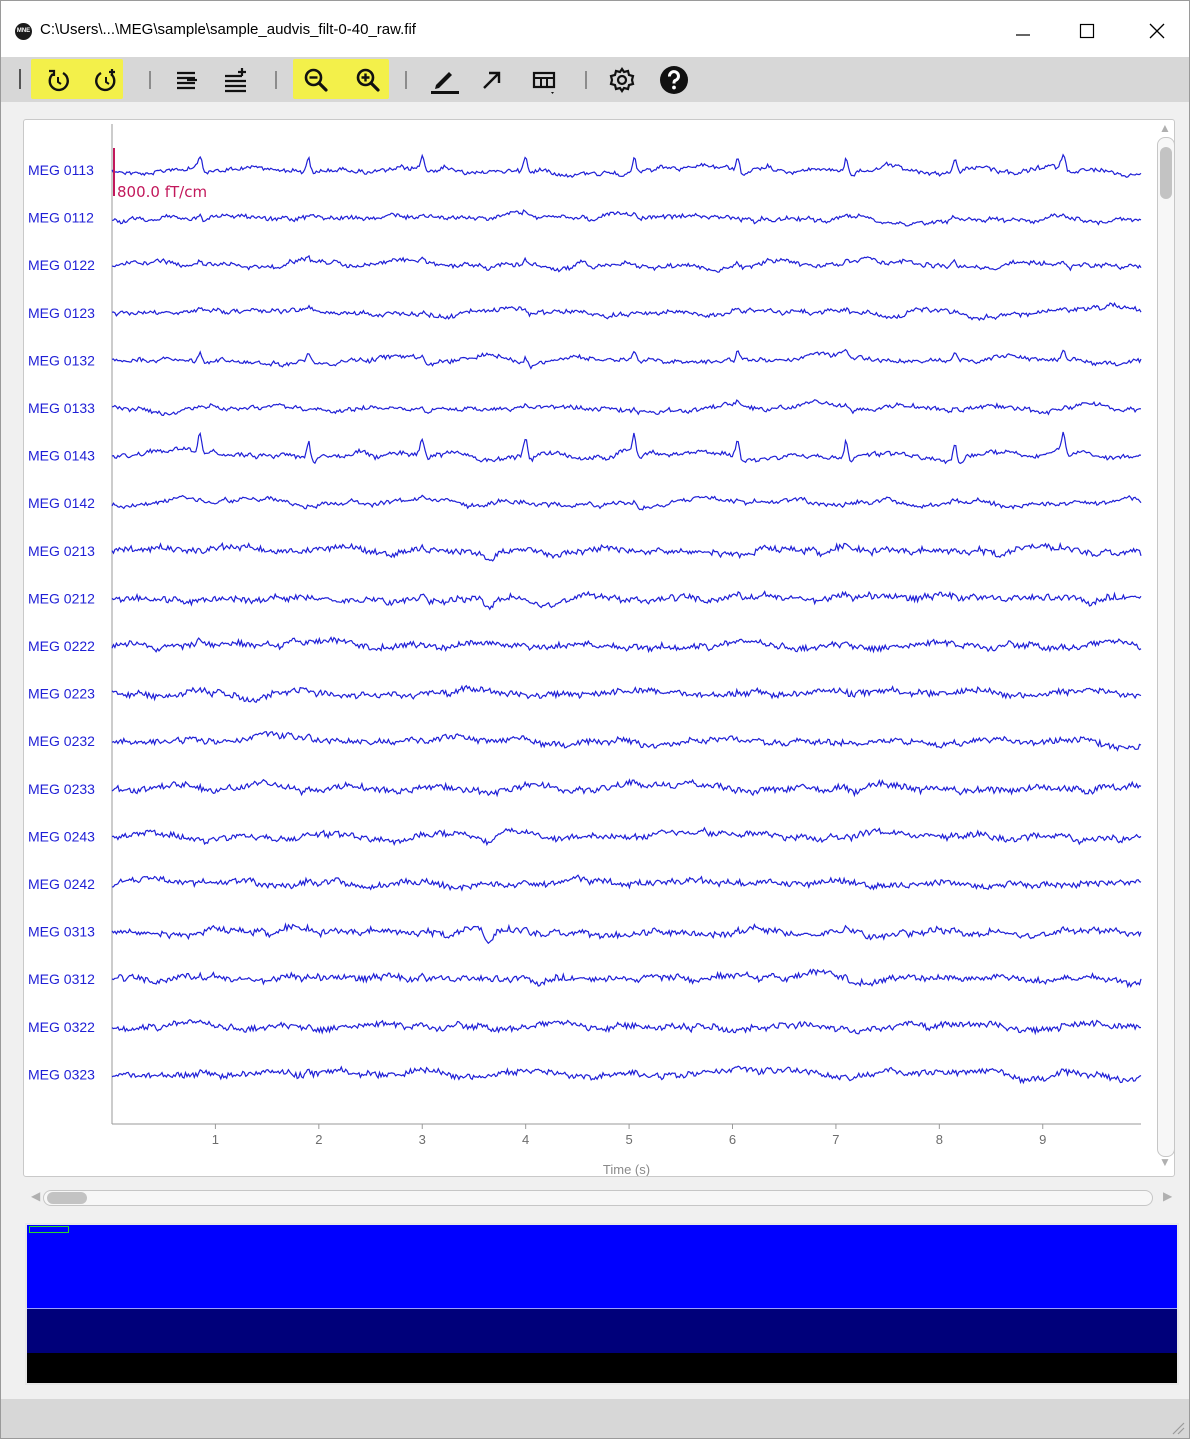  What do you see at coordinates (1166, 173) in the screenshot?
I see `vertical-scroll-thumb` at bounding box center [1166, 173].